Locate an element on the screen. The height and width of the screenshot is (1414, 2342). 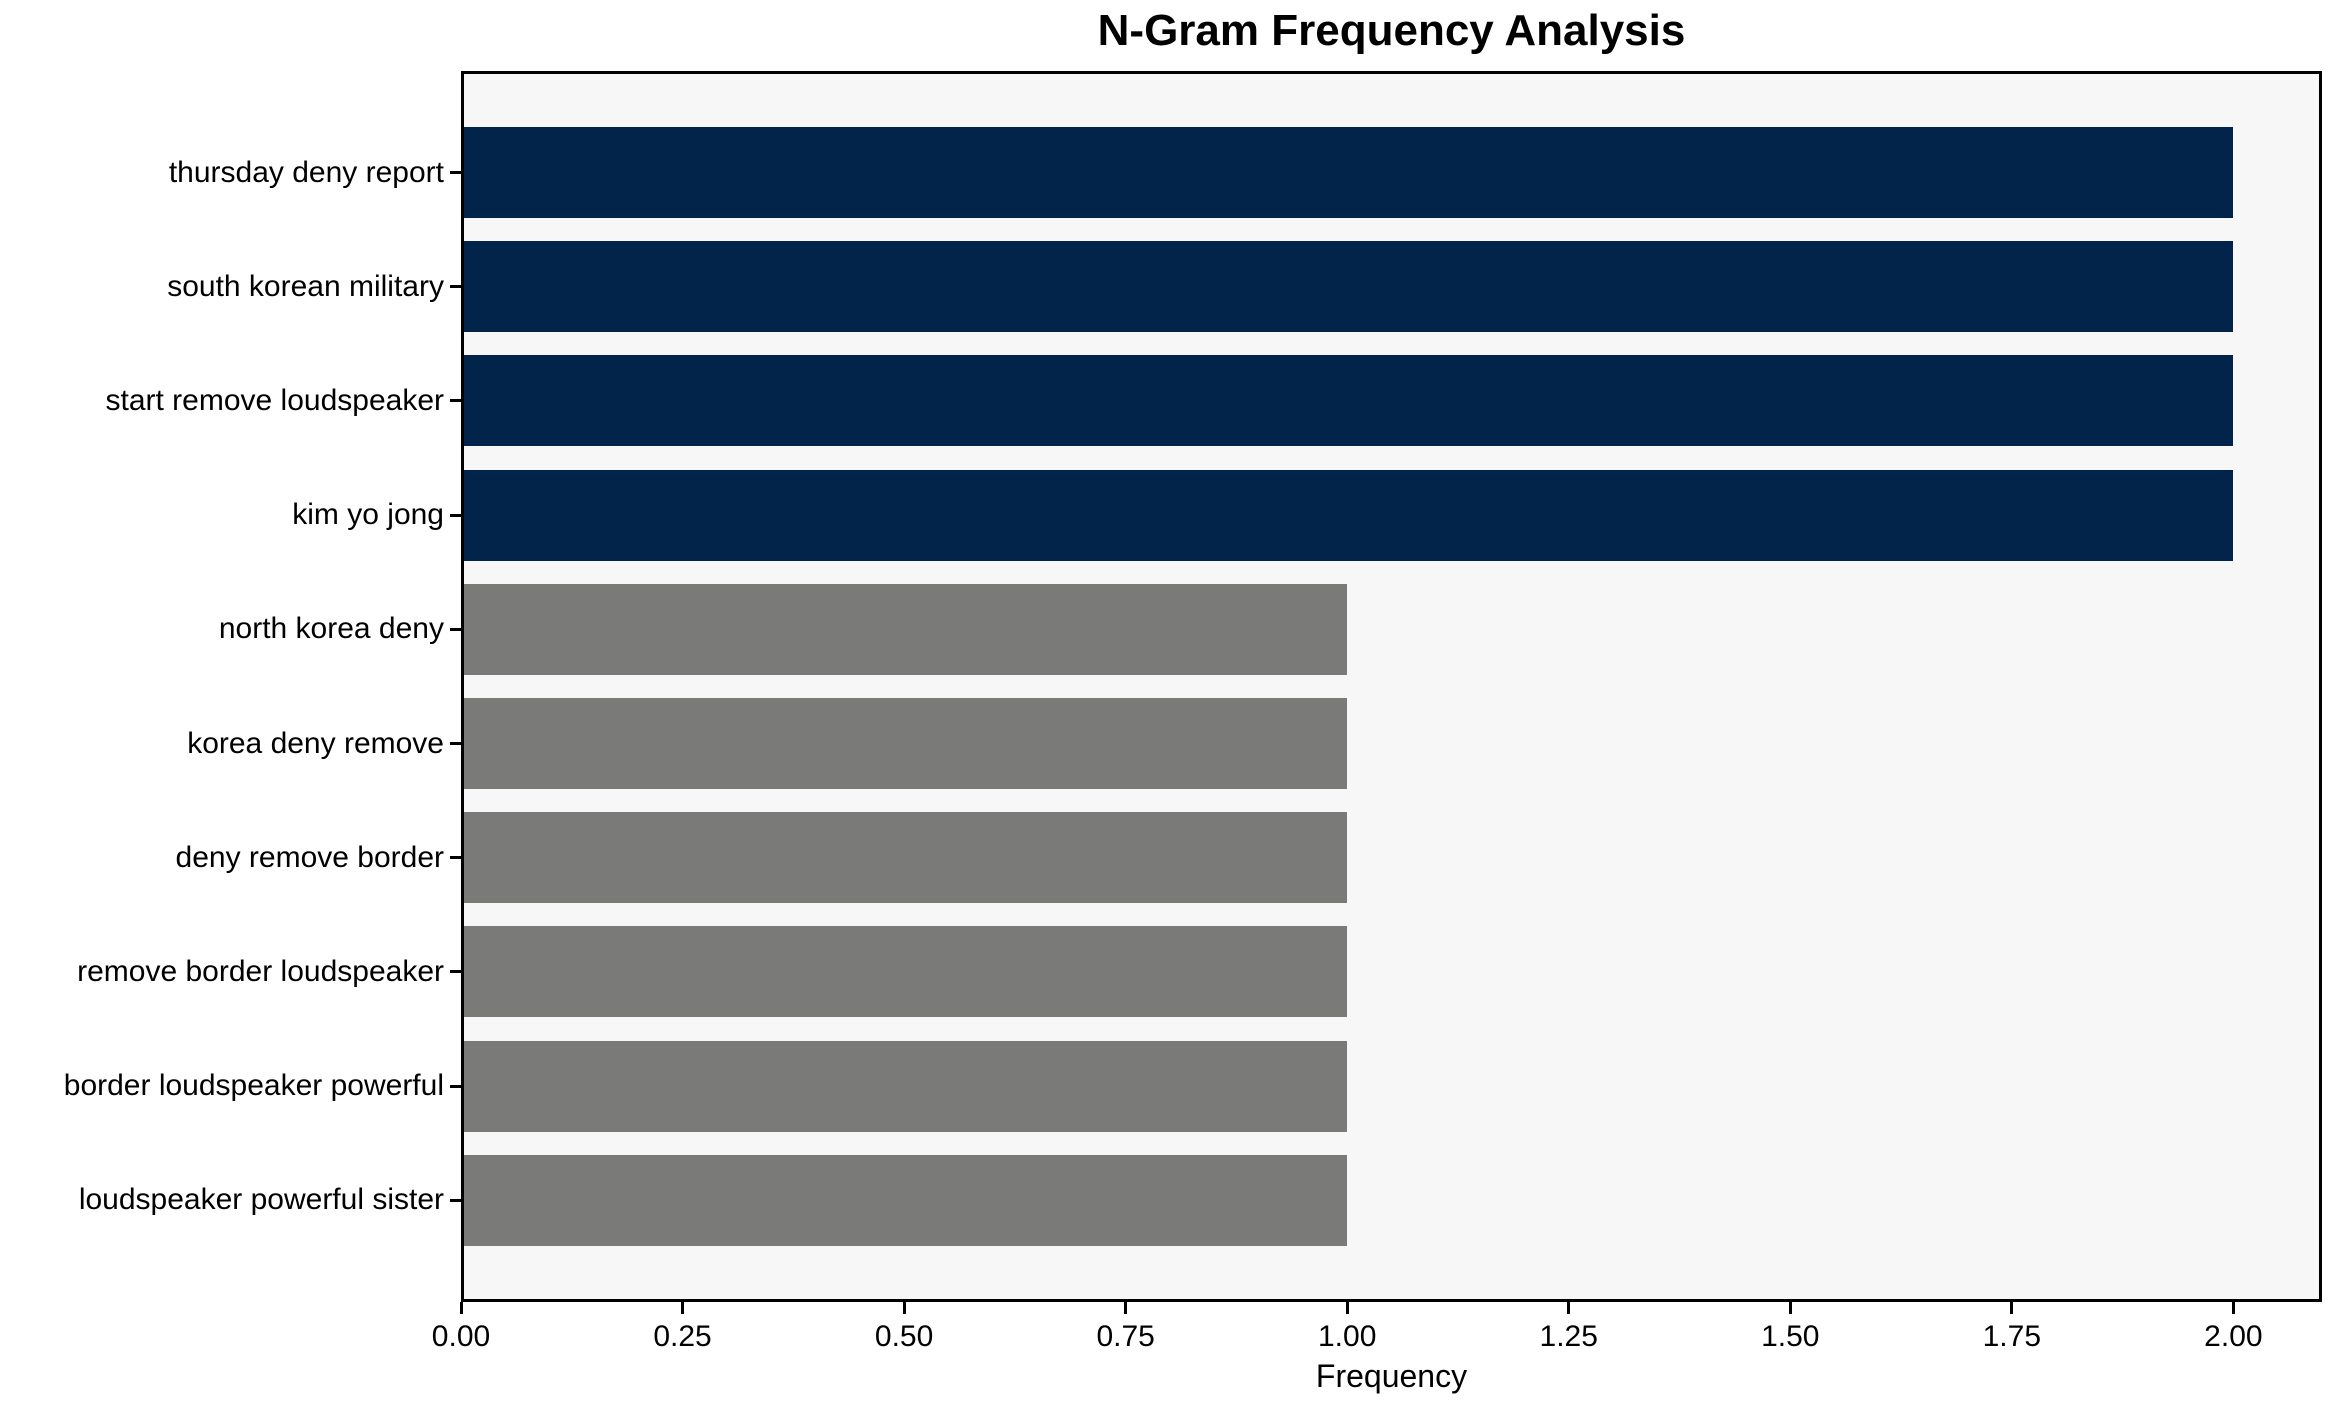
x-tick-label: 1.75 is located at coordinates (2012, 1336).